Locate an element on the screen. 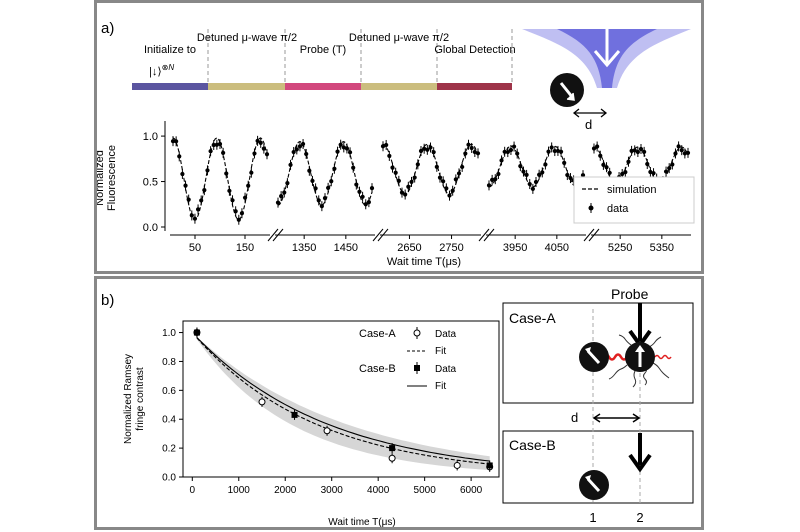 The image size is (800, 532). fluorescence-xtick-label: 50 is located at coordinates (195, 248).